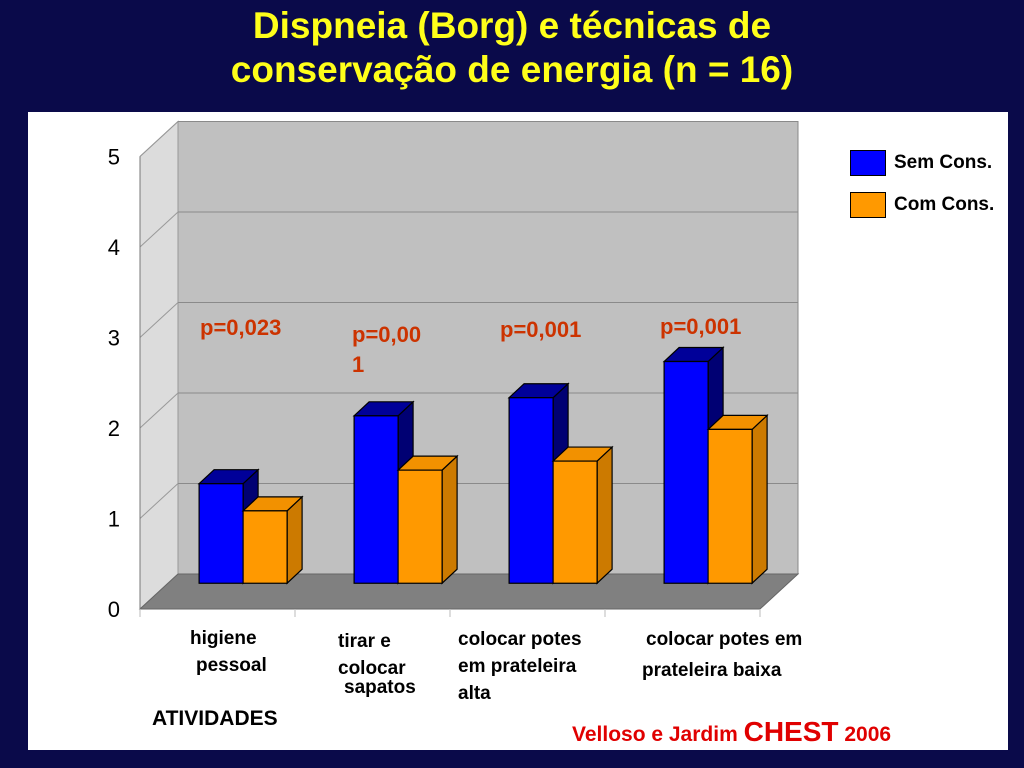 This screenshot has height=768, width=1024. Describe the element at coordinates (159, 365) in the screenshot. I see `side-wall` at that location.